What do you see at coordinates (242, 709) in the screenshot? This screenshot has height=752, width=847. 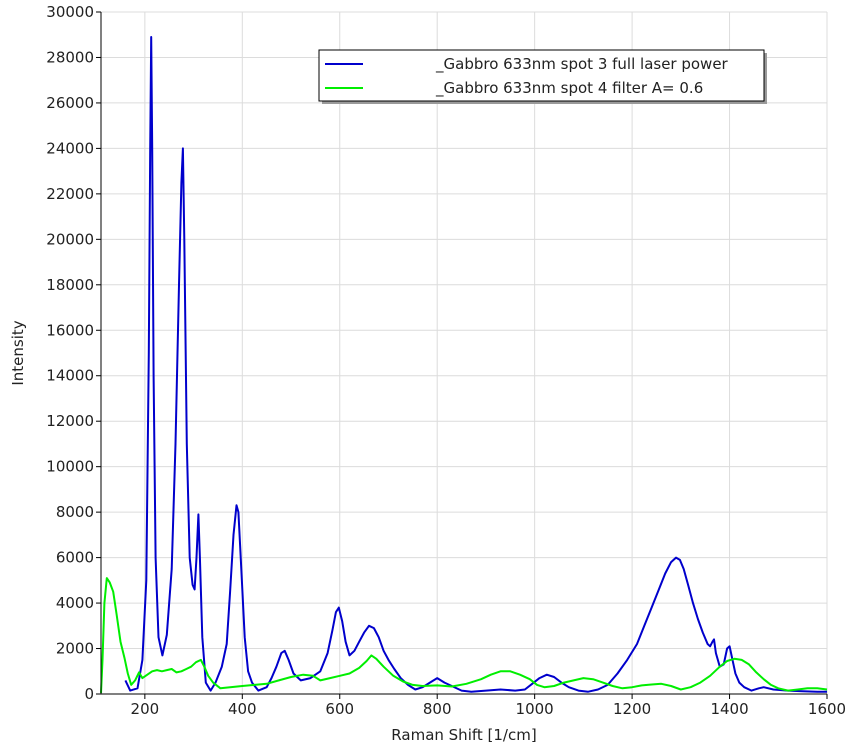 I see `x-tick-label: 400` at bounding box center [242, 709].